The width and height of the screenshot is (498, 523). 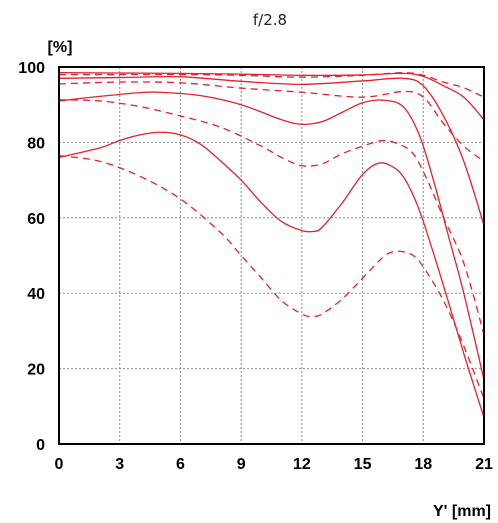 I want to click on x-tick-label: 6, so click(x=180, y=464).